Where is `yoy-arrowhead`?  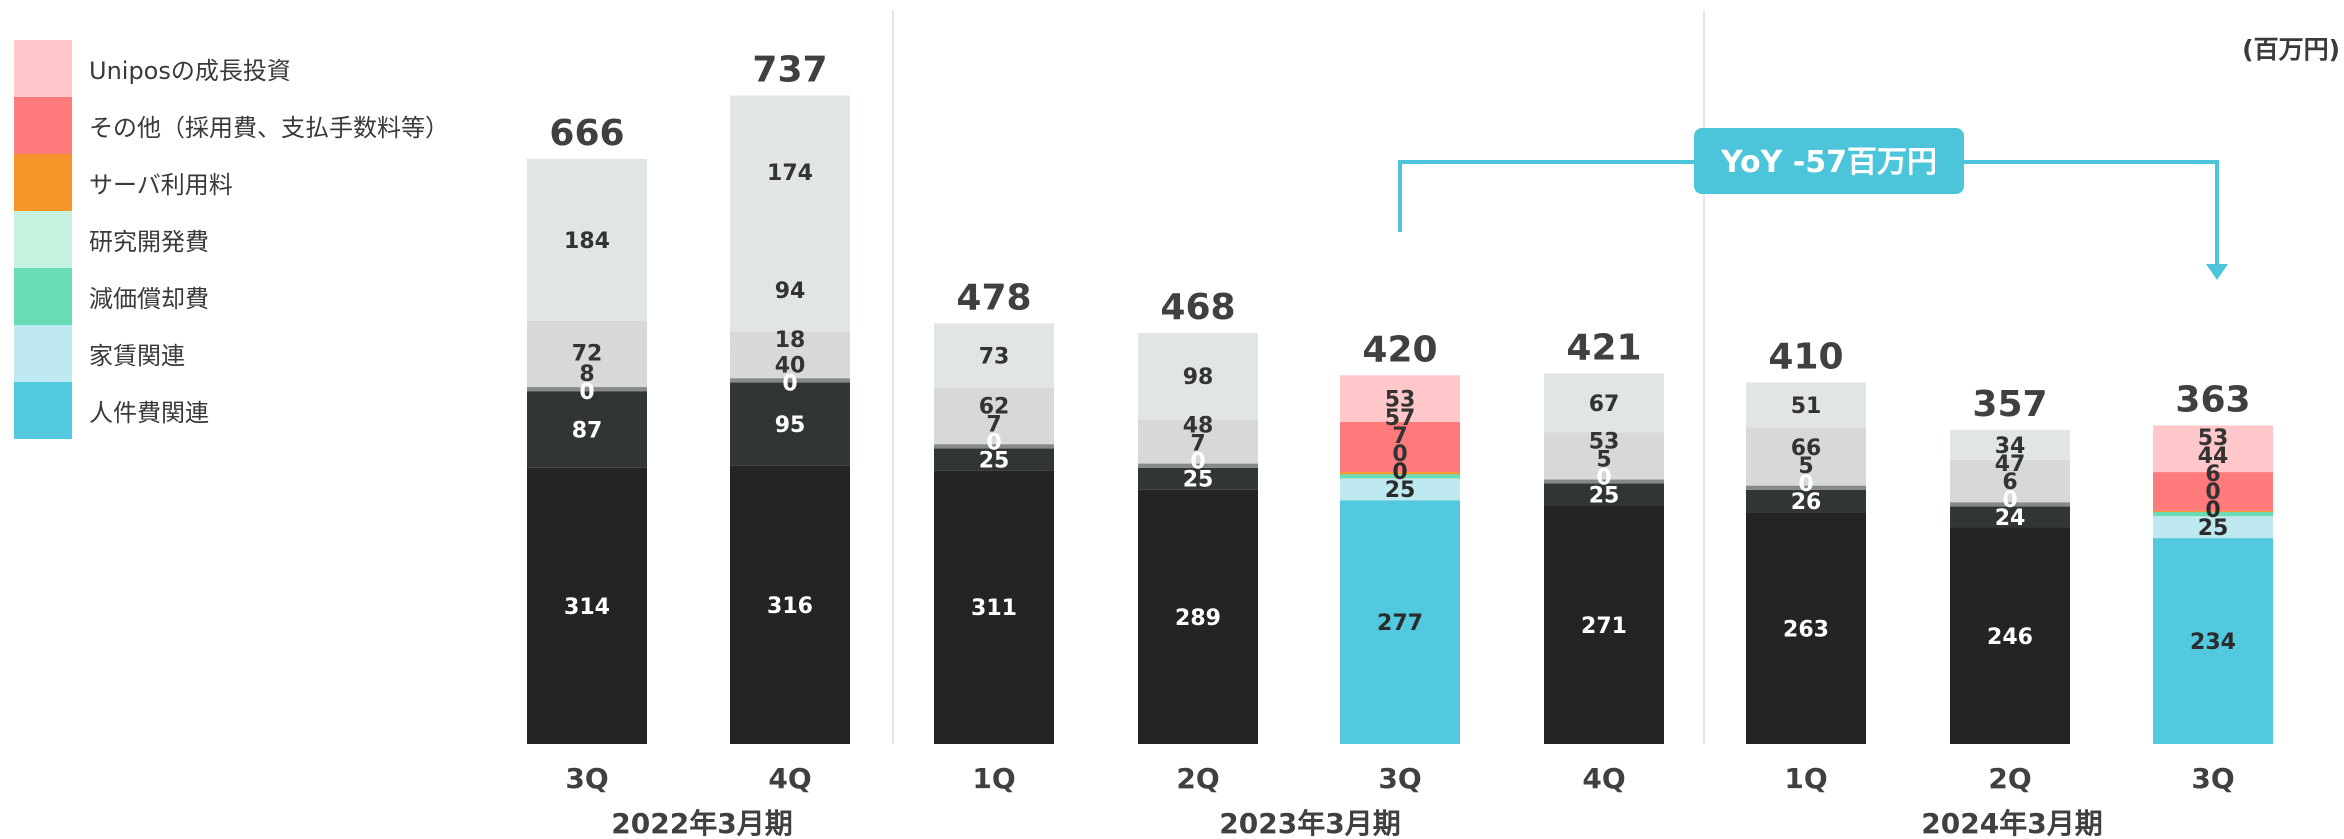
yoy-arrowhead is located at coordinates (2217, 272).